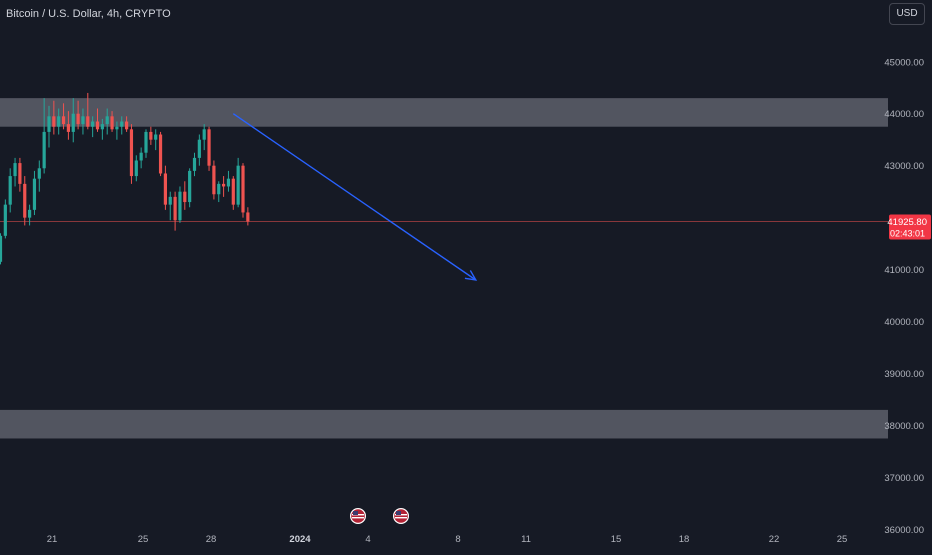 This screenshot has height=555, width=932. What do you see at coordinates (904, 322) in the screenshot?
I see `price-axis-label: 40000.00` at bounding box center [904, 322].